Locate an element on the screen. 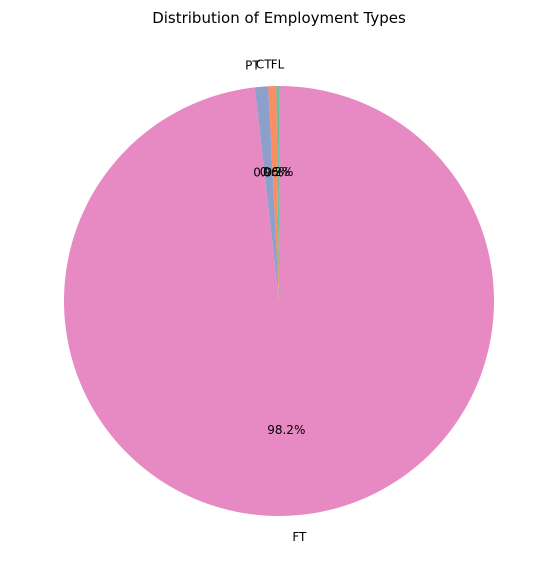 This screenshot has width=558, height=581. pie-percent-labels: 0.2%0.6%0.9% 98.2% is located at coordinates (279, 301).